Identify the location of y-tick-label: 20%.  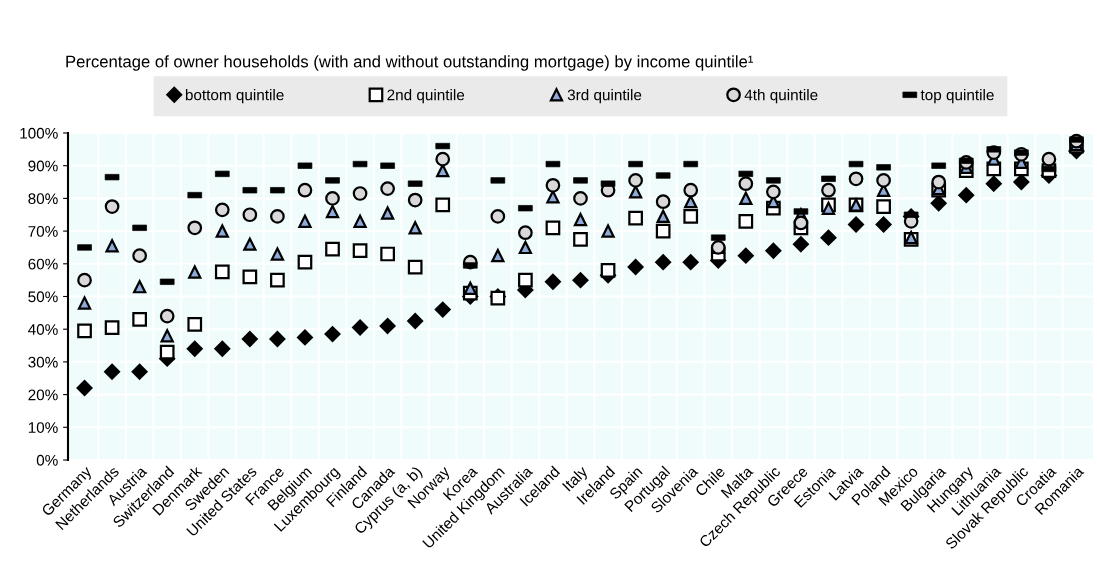
(43, 395).